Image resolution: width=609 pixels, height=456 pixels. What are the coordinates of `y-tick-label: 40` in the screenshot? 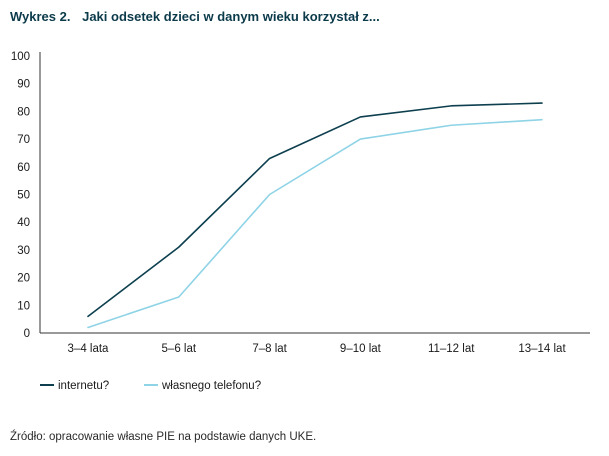 It's located at (23, 223).